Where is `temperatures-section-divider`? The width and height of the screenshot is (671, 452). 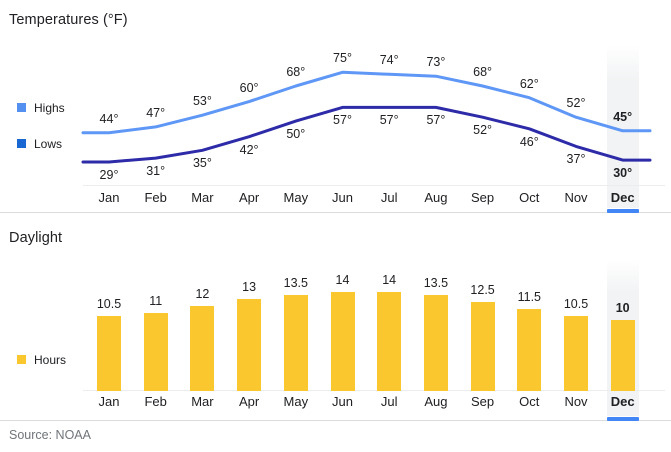
temperatures-section-divider is located at coordinates (335, 212).